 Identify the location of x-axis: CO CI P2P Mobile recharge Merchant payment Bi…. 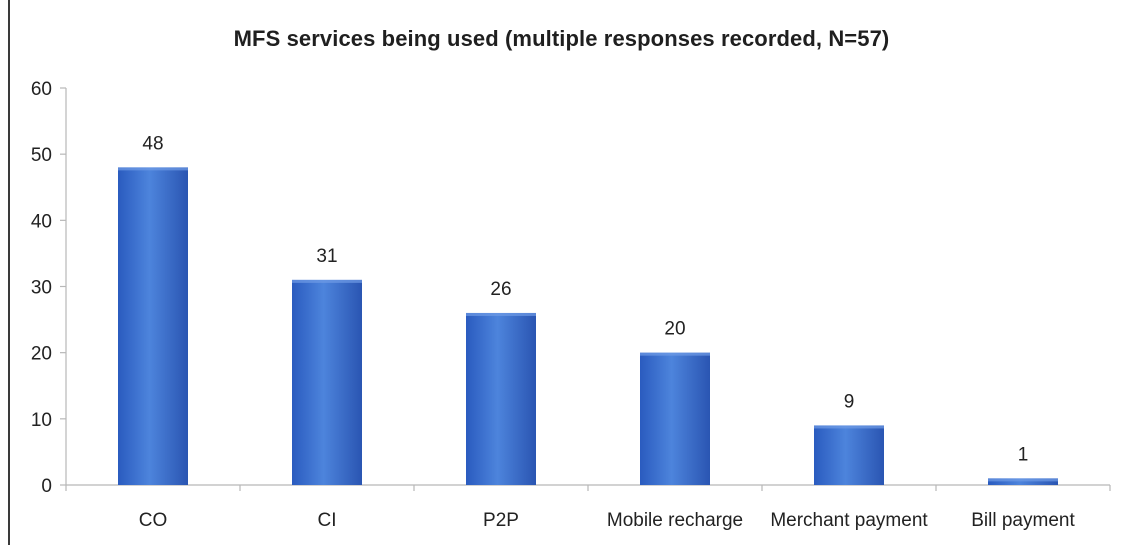
(588, 507).